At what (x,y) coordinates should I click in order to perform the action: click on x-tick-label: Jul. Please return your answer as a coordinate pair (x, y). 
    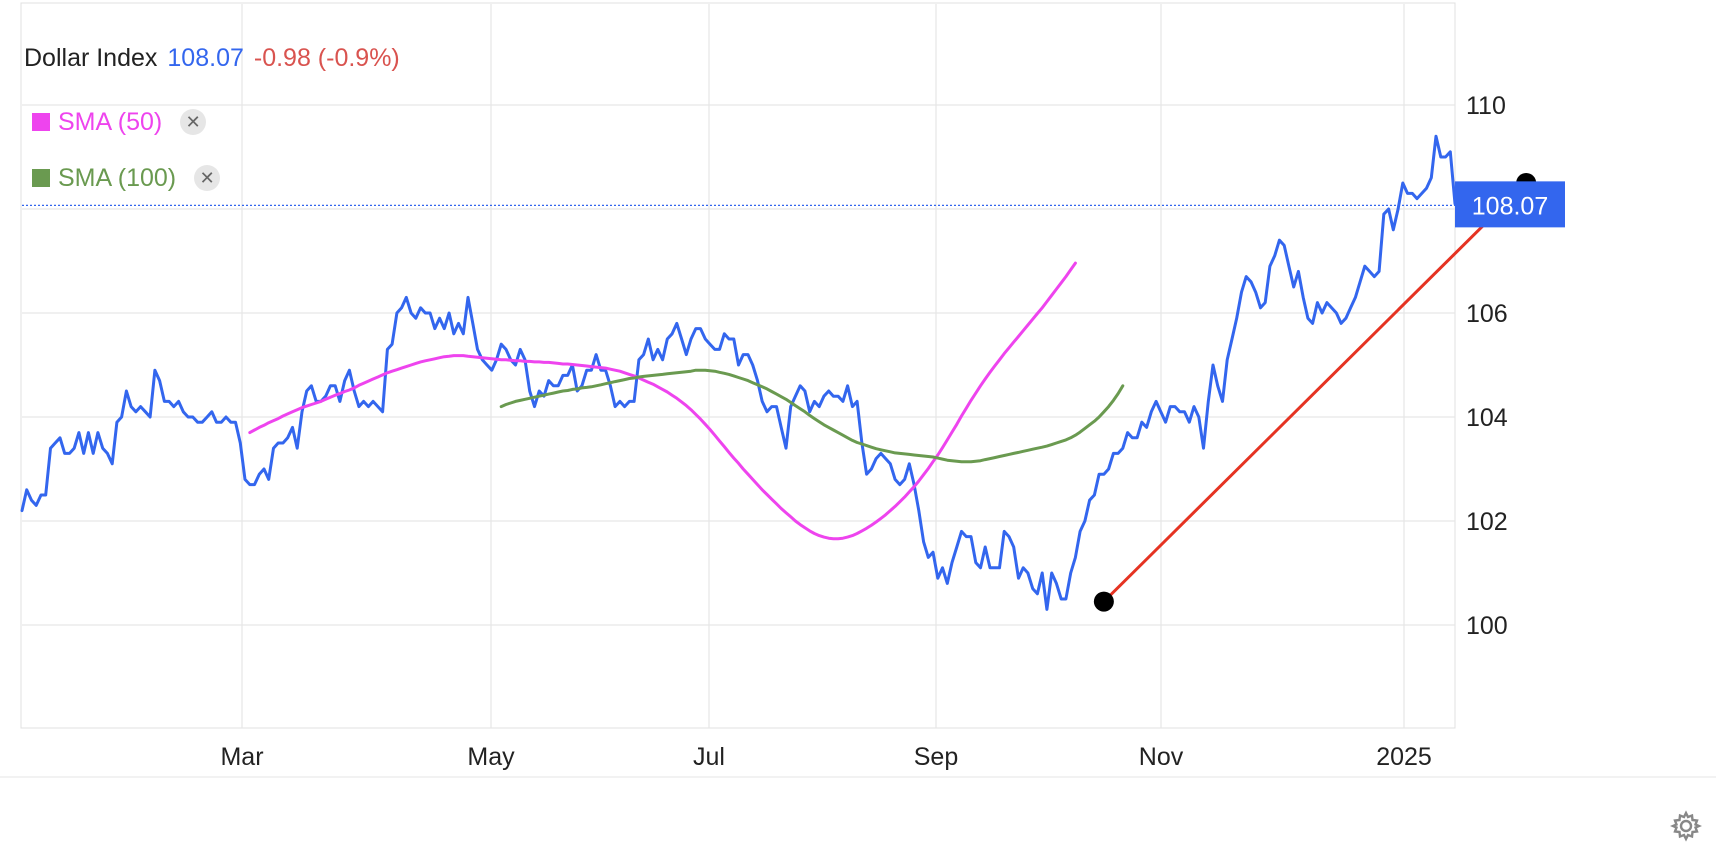
    Looking at the image, I should click on (709, 757).